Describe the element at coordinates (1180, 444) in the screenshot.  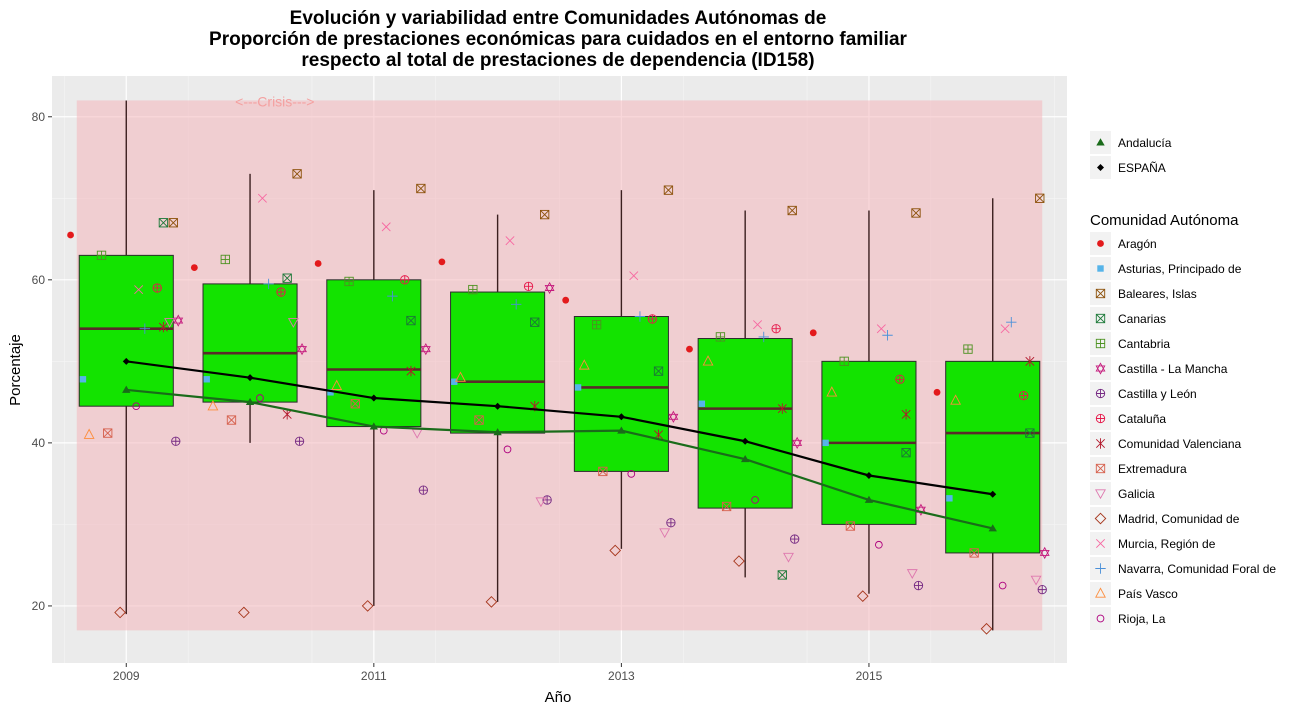
I see `legend-label: Comunidad Valenciana` at that location.